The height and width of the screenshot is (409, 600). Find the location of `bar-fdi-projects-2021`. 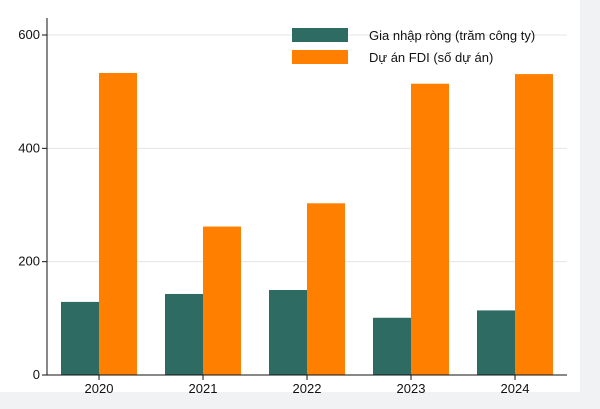

bar-fdi-projects-2021 is located at coordinates (222, 300).